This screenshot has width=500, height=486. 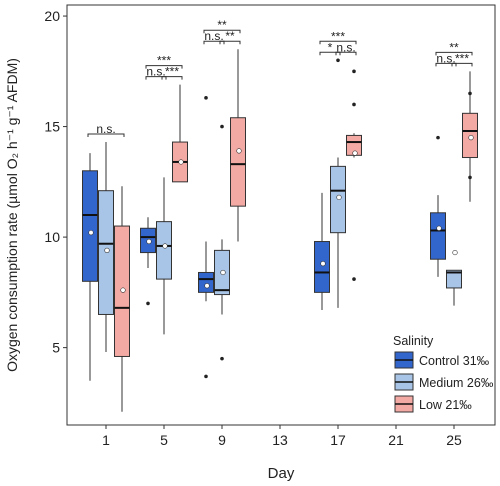 I want to click on legend-entry: Control 31‰, so click(x=454, y=361).